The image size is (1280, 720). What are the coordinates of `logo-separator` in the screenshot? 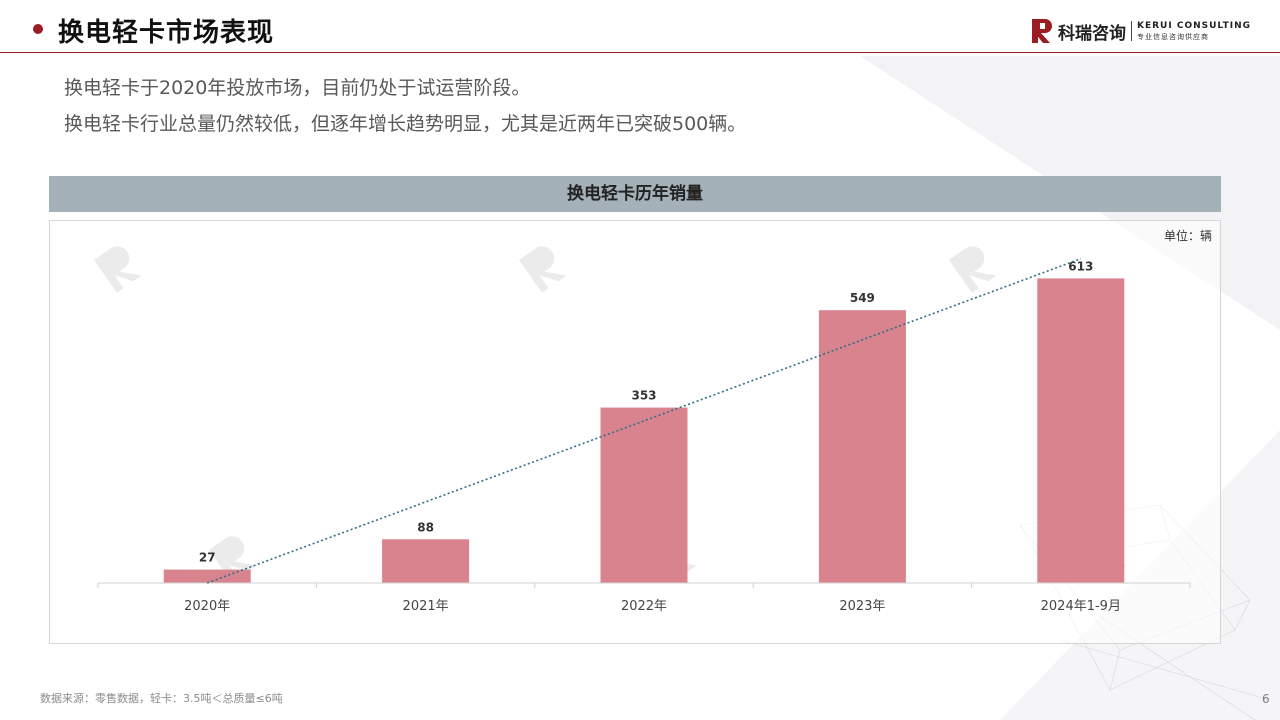 It's located at (1131, 31).